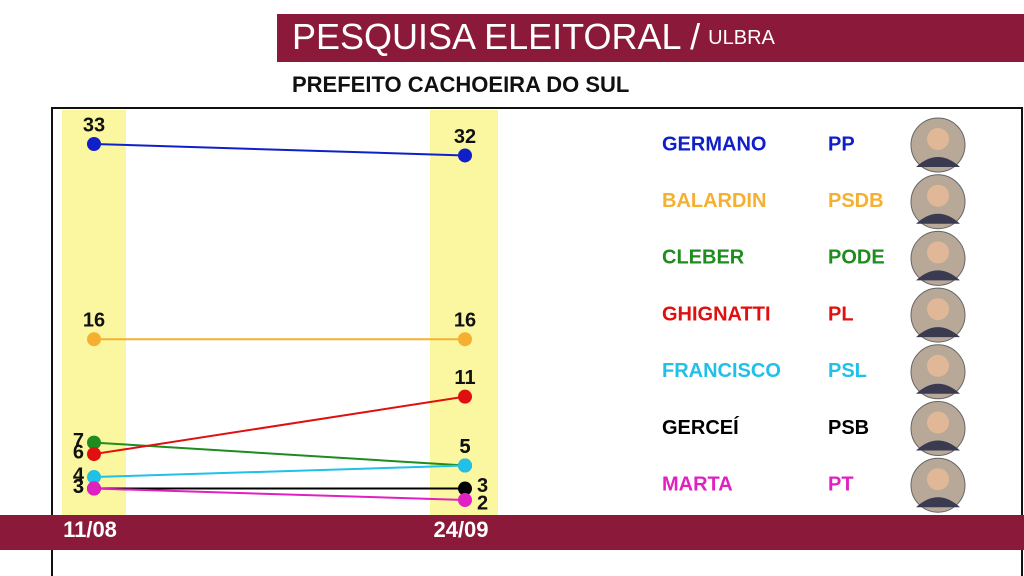 Image resolution: width=1024 pixels, height=576 pixels. What do you see at coordinates (464, 447) in the screenshot?
I see `value-label: 5` at bounding box center [464, 447].